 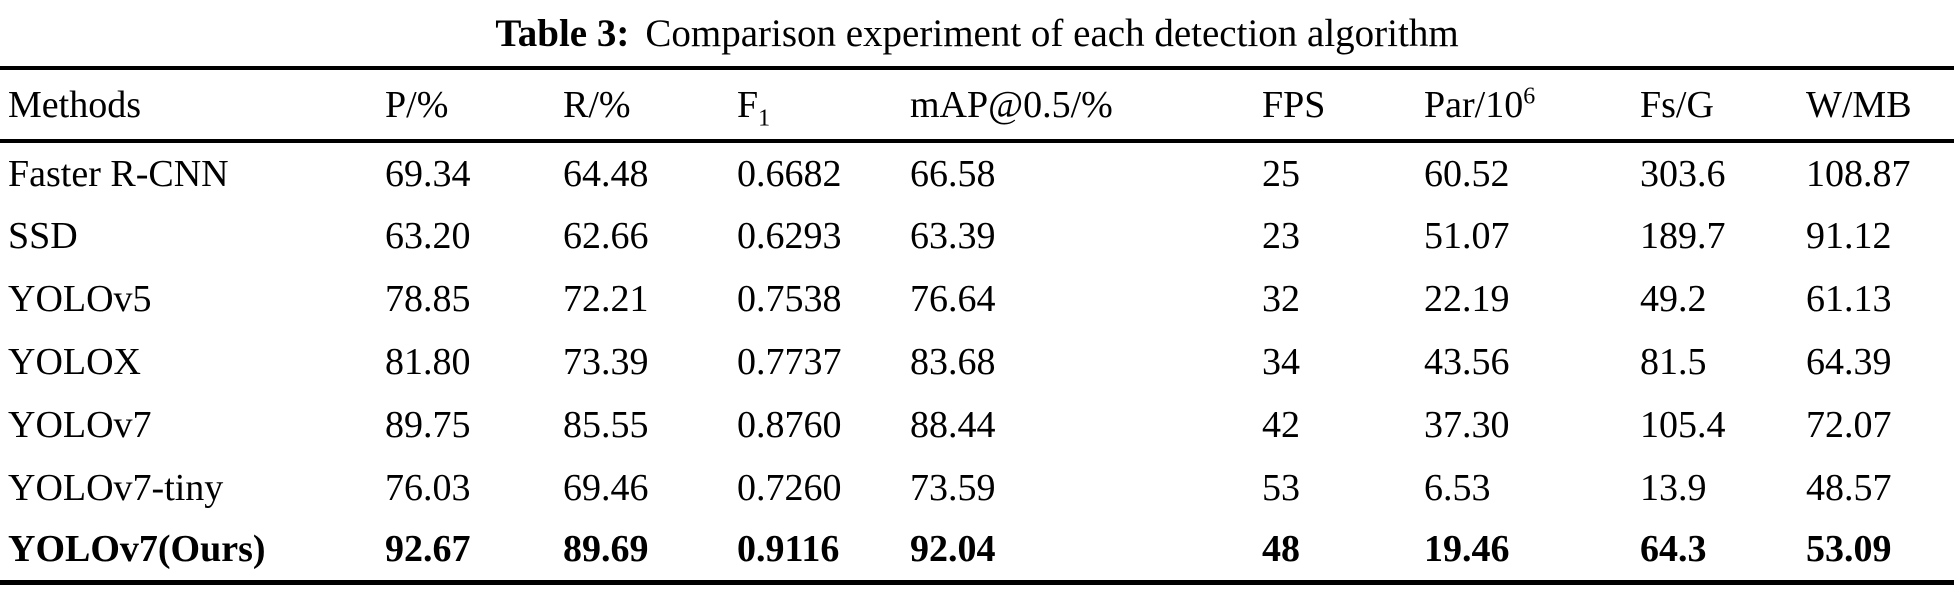 What do you see at coordinates (1849, 298) in the screenshot?
I see `value-cell: 61.13` at bounding box center [1849, 298].